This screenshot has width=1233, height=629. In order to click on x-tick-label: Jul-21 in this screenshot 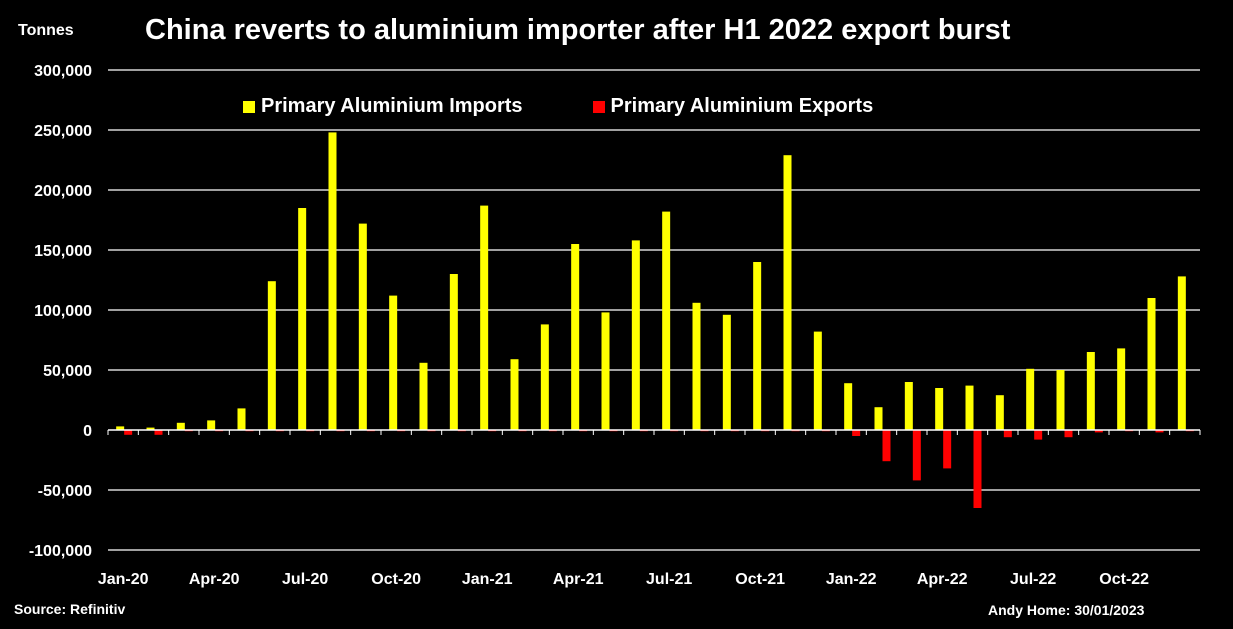, I will do `click(669, 579)`.